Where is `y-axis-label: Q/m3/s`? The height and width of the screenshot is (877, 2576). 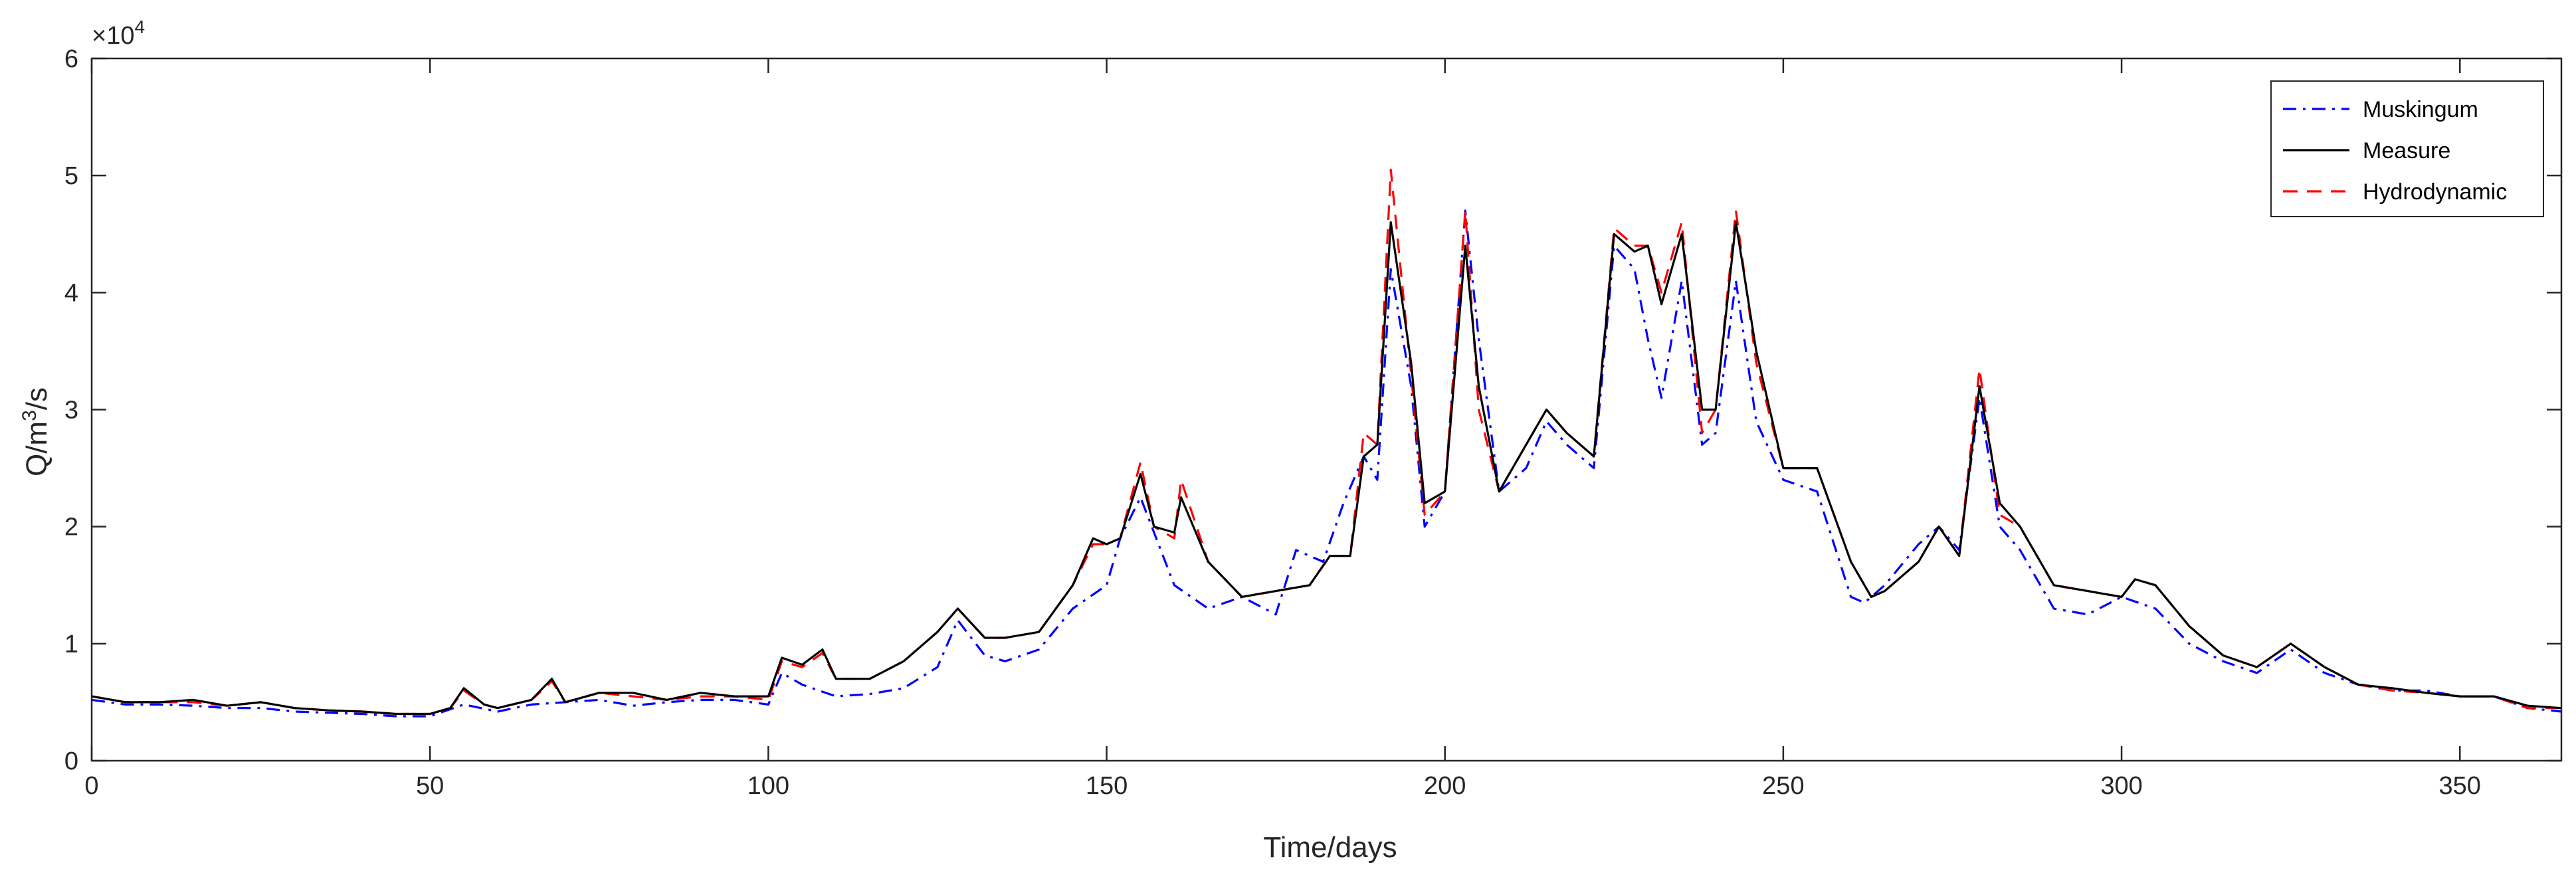 y-axis-label: Q/m3/s is located at coordinates (36, 431).